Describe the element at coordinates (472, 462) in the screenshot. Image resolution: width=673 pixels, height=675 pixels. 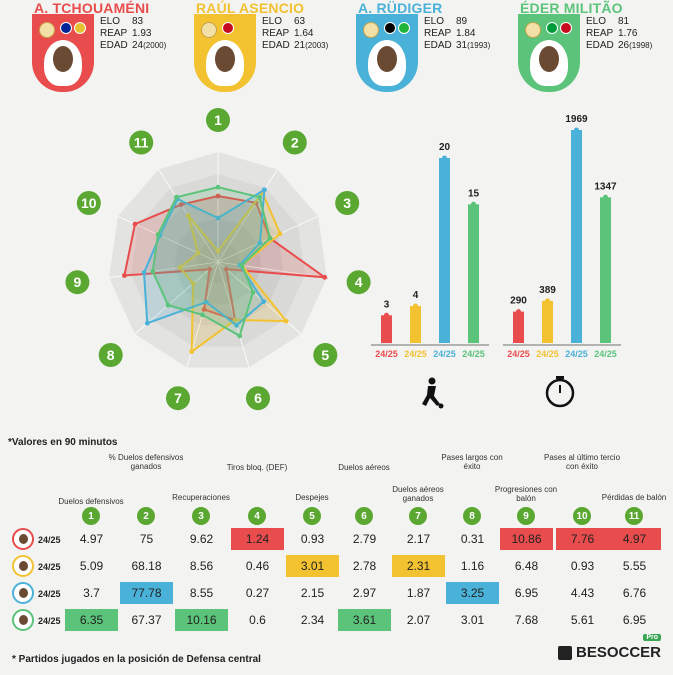
I see `column-header: Pases largos con éxito` at that location.